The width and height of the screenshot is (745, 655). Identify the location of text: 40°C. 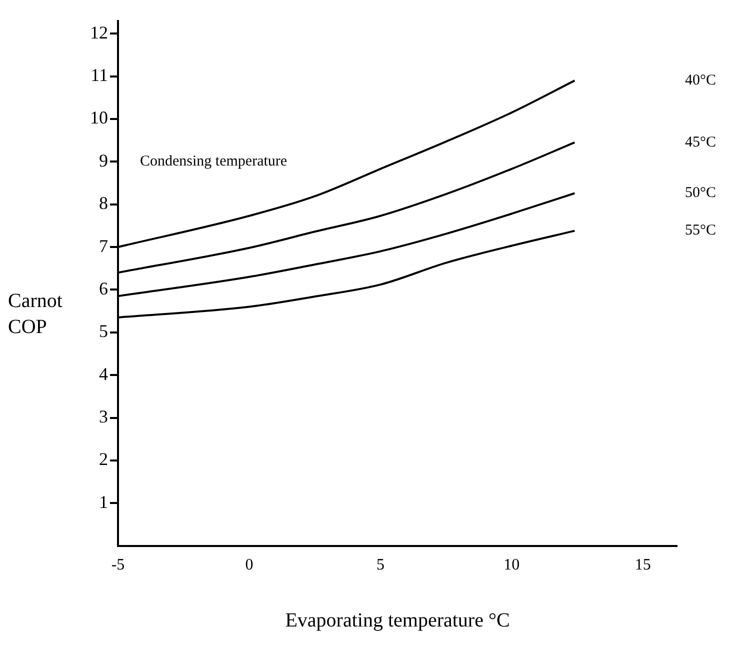
(700, 80).